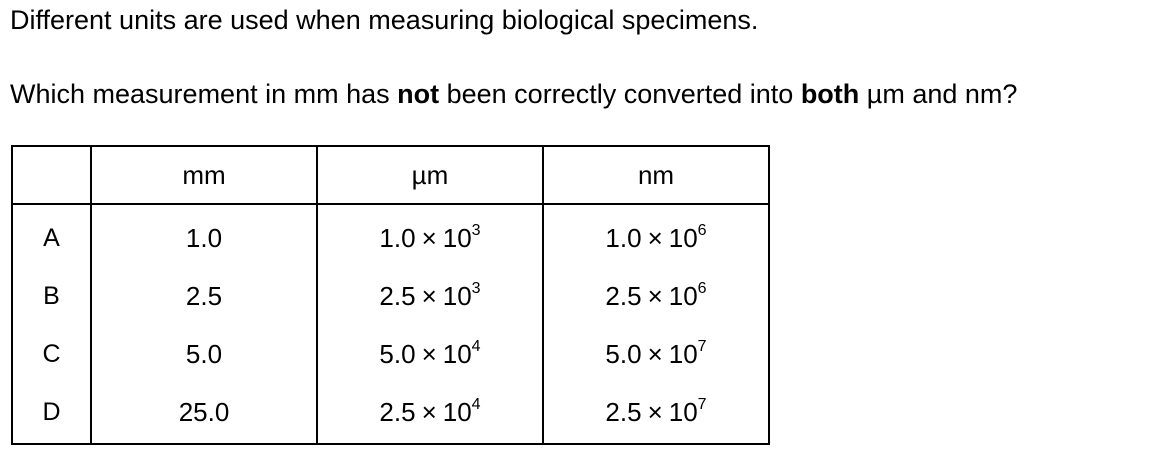 The height and width of the screenshot is (449, 1155). What do you see at coordinates (938, 94) in the screenshot?
I see `question-part-3: µm and nm?` at bounding box center [938, 94].